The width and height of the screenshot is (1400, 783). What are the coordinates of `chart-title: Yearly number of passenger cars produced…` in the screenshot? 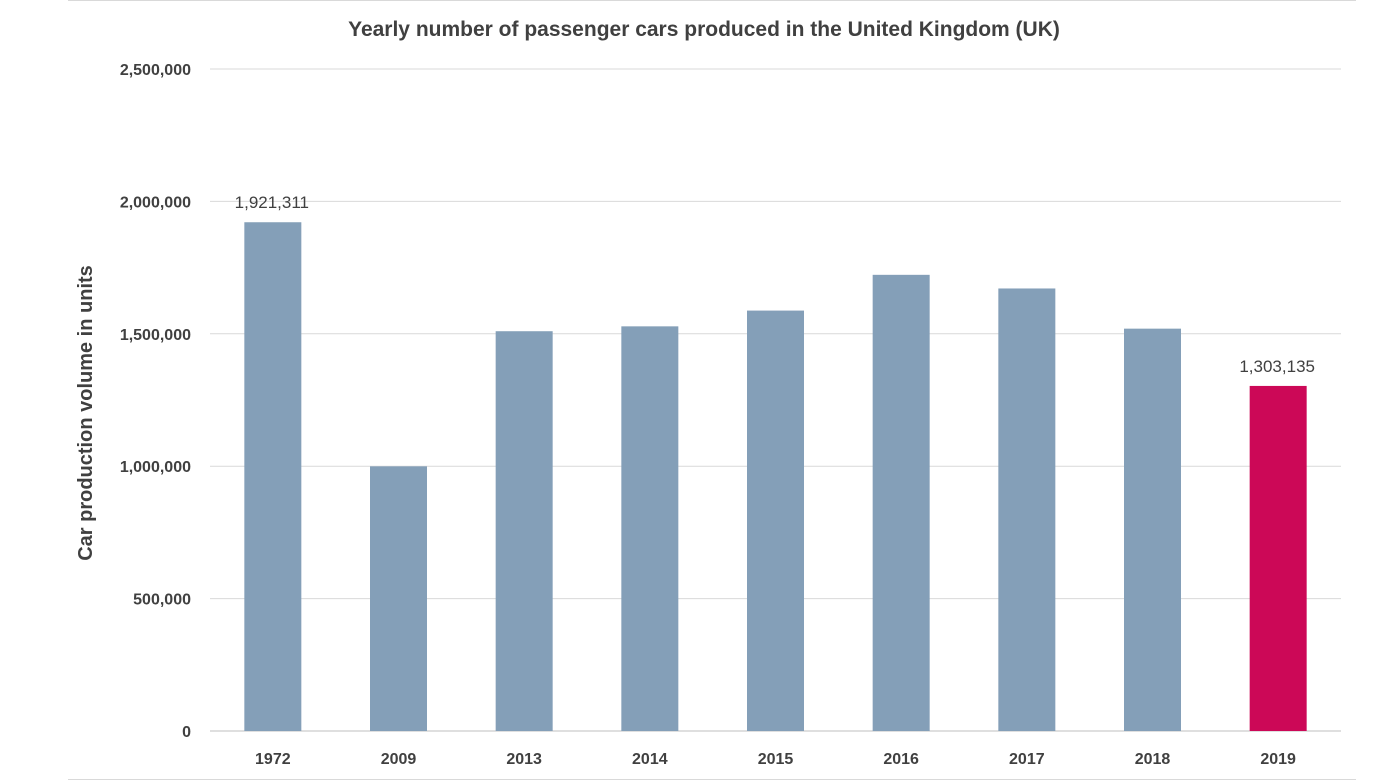 It's located at (704, 29).